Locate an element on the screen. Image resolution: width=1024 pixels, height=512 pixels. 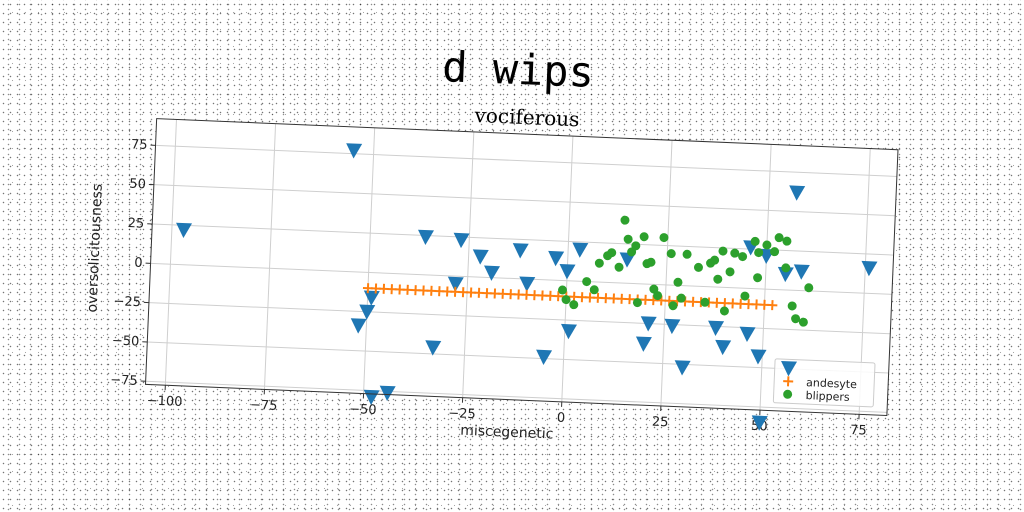
chart-subtitle: vociferous is located at coordinates (526, 117).